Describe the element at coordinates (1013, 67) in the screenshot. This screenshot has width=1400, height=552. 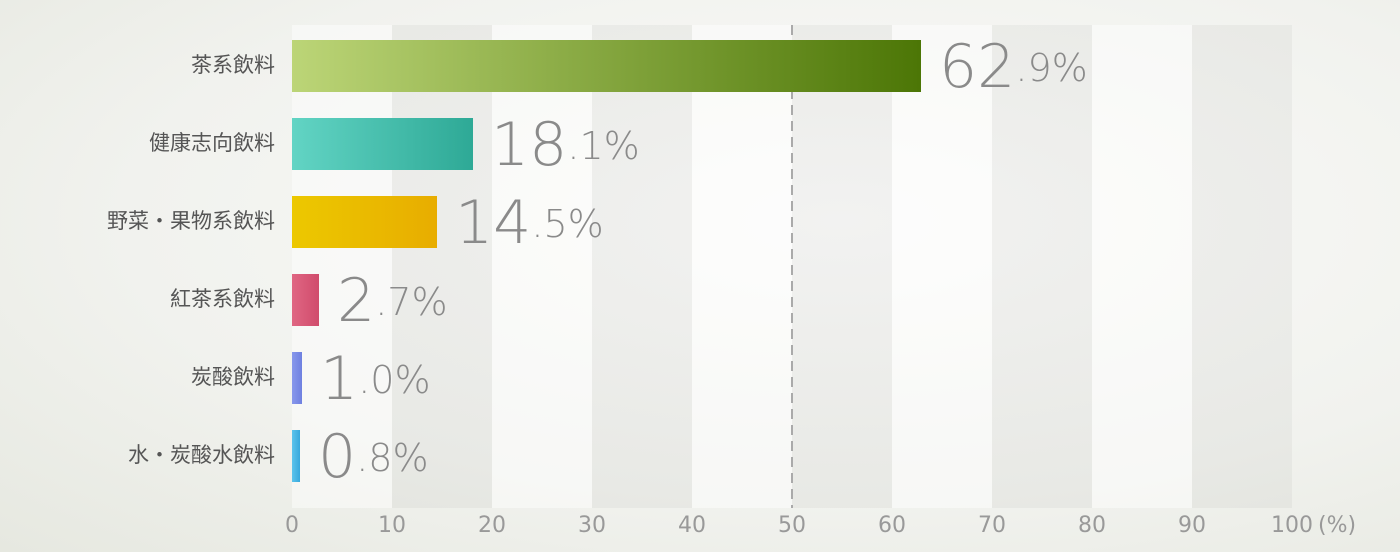
I see `value-label: 62.9%` at that location.